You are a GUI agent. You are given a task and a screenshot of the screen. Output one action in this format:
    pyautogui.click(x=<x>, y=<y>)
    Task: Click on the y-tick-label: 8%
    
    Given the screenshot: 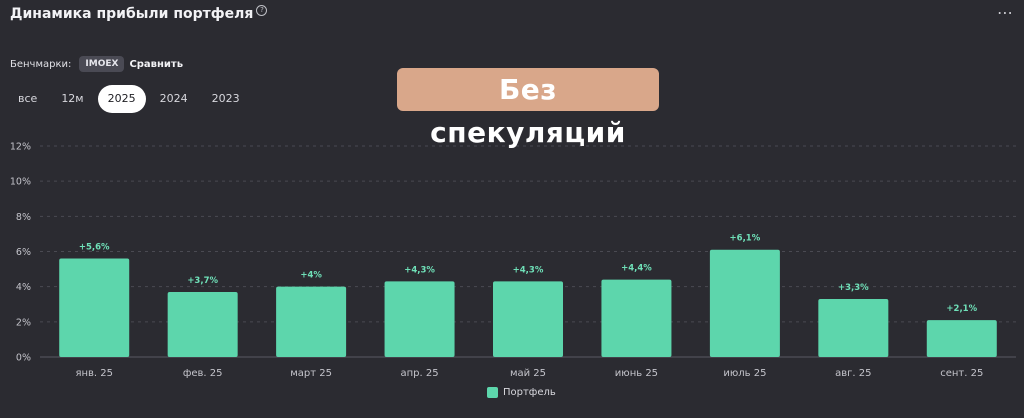 What is the action you would take?
    pyautogui.click(x=23, y=217)
    